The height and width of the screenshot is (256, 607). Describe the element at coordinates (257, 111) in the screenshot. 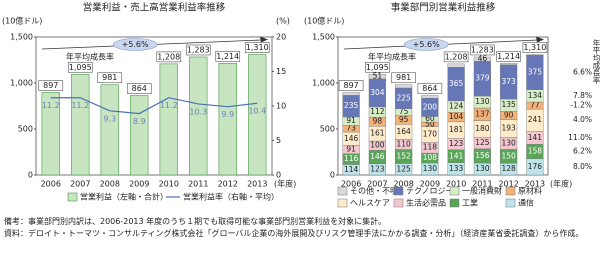

I see `line-label: 10.4` at that location.